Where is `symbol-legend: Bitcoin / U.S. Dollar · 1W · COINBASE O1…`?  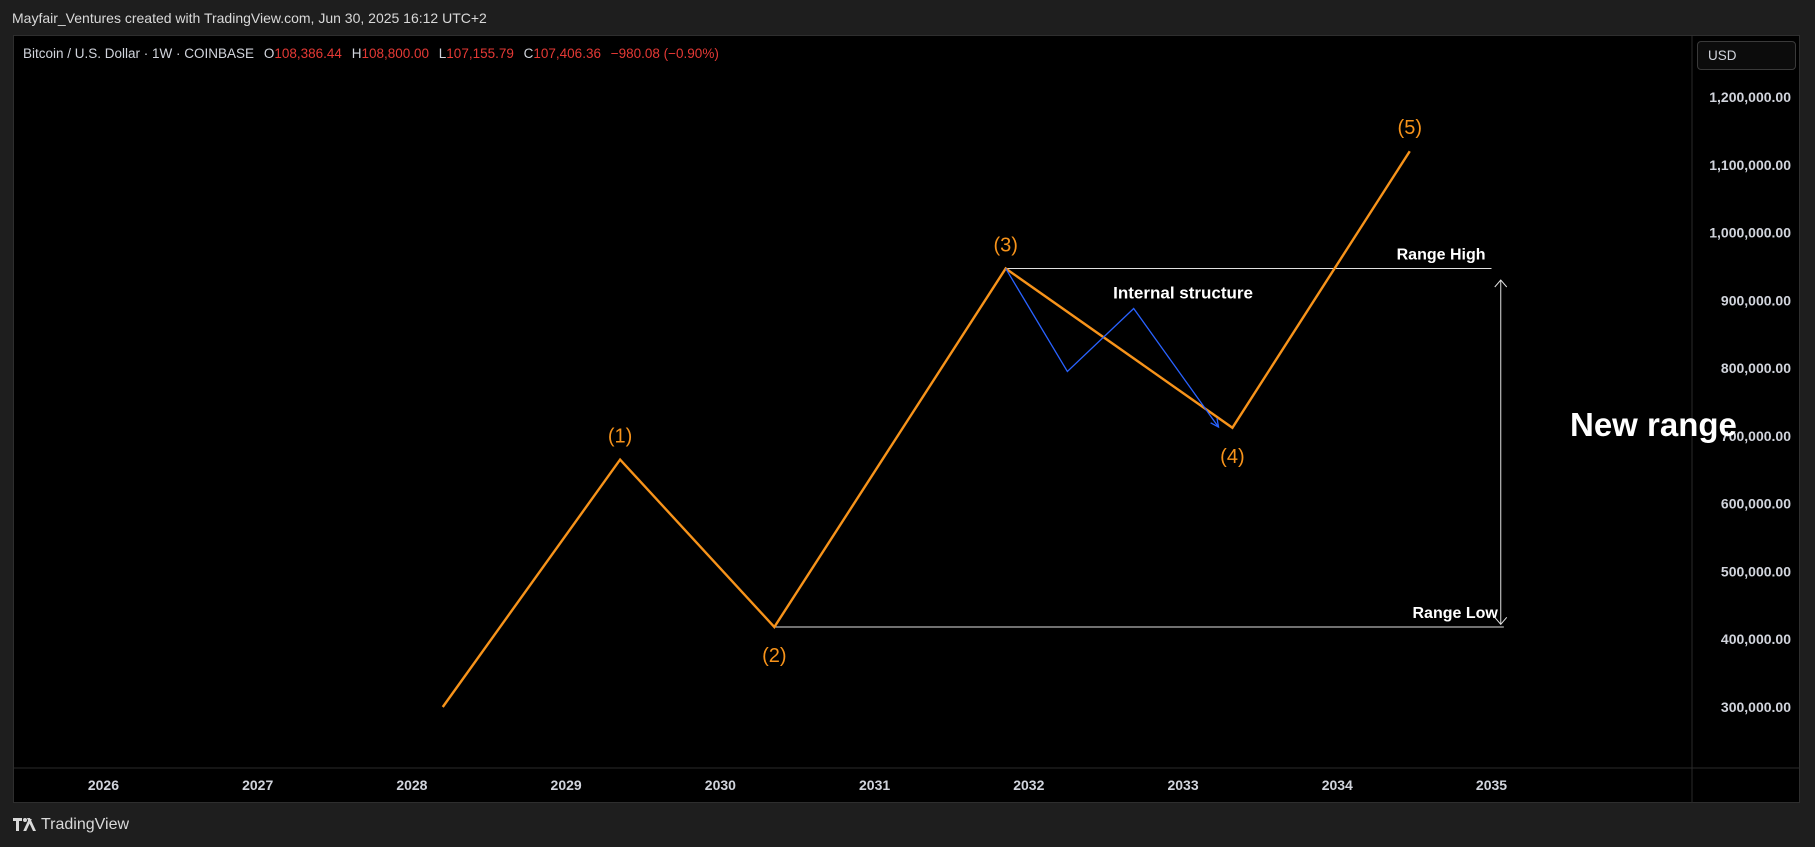
symbol-legend: Bitcoin / U.S. Dollar · 1W · COINBASE O1… is located at coordinates (371, 53).